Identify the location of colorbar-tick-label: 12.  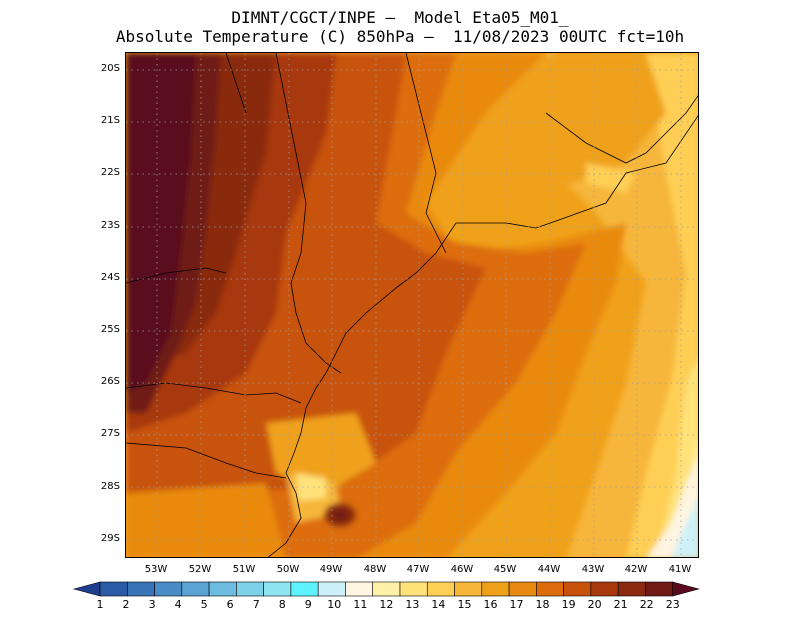
(386, 604).